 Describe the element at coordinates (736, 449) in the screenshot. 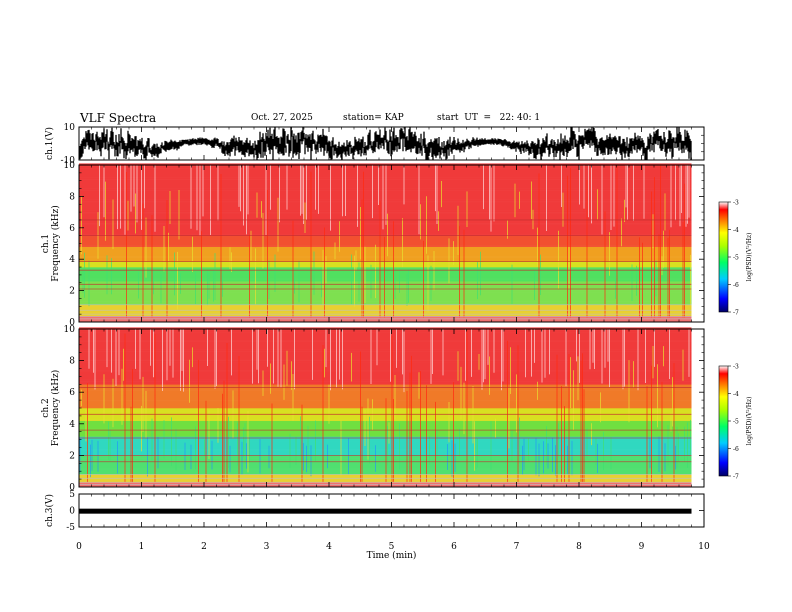

I see `ch2-spectrogram-colorbar-tick-label: -6` at that location.